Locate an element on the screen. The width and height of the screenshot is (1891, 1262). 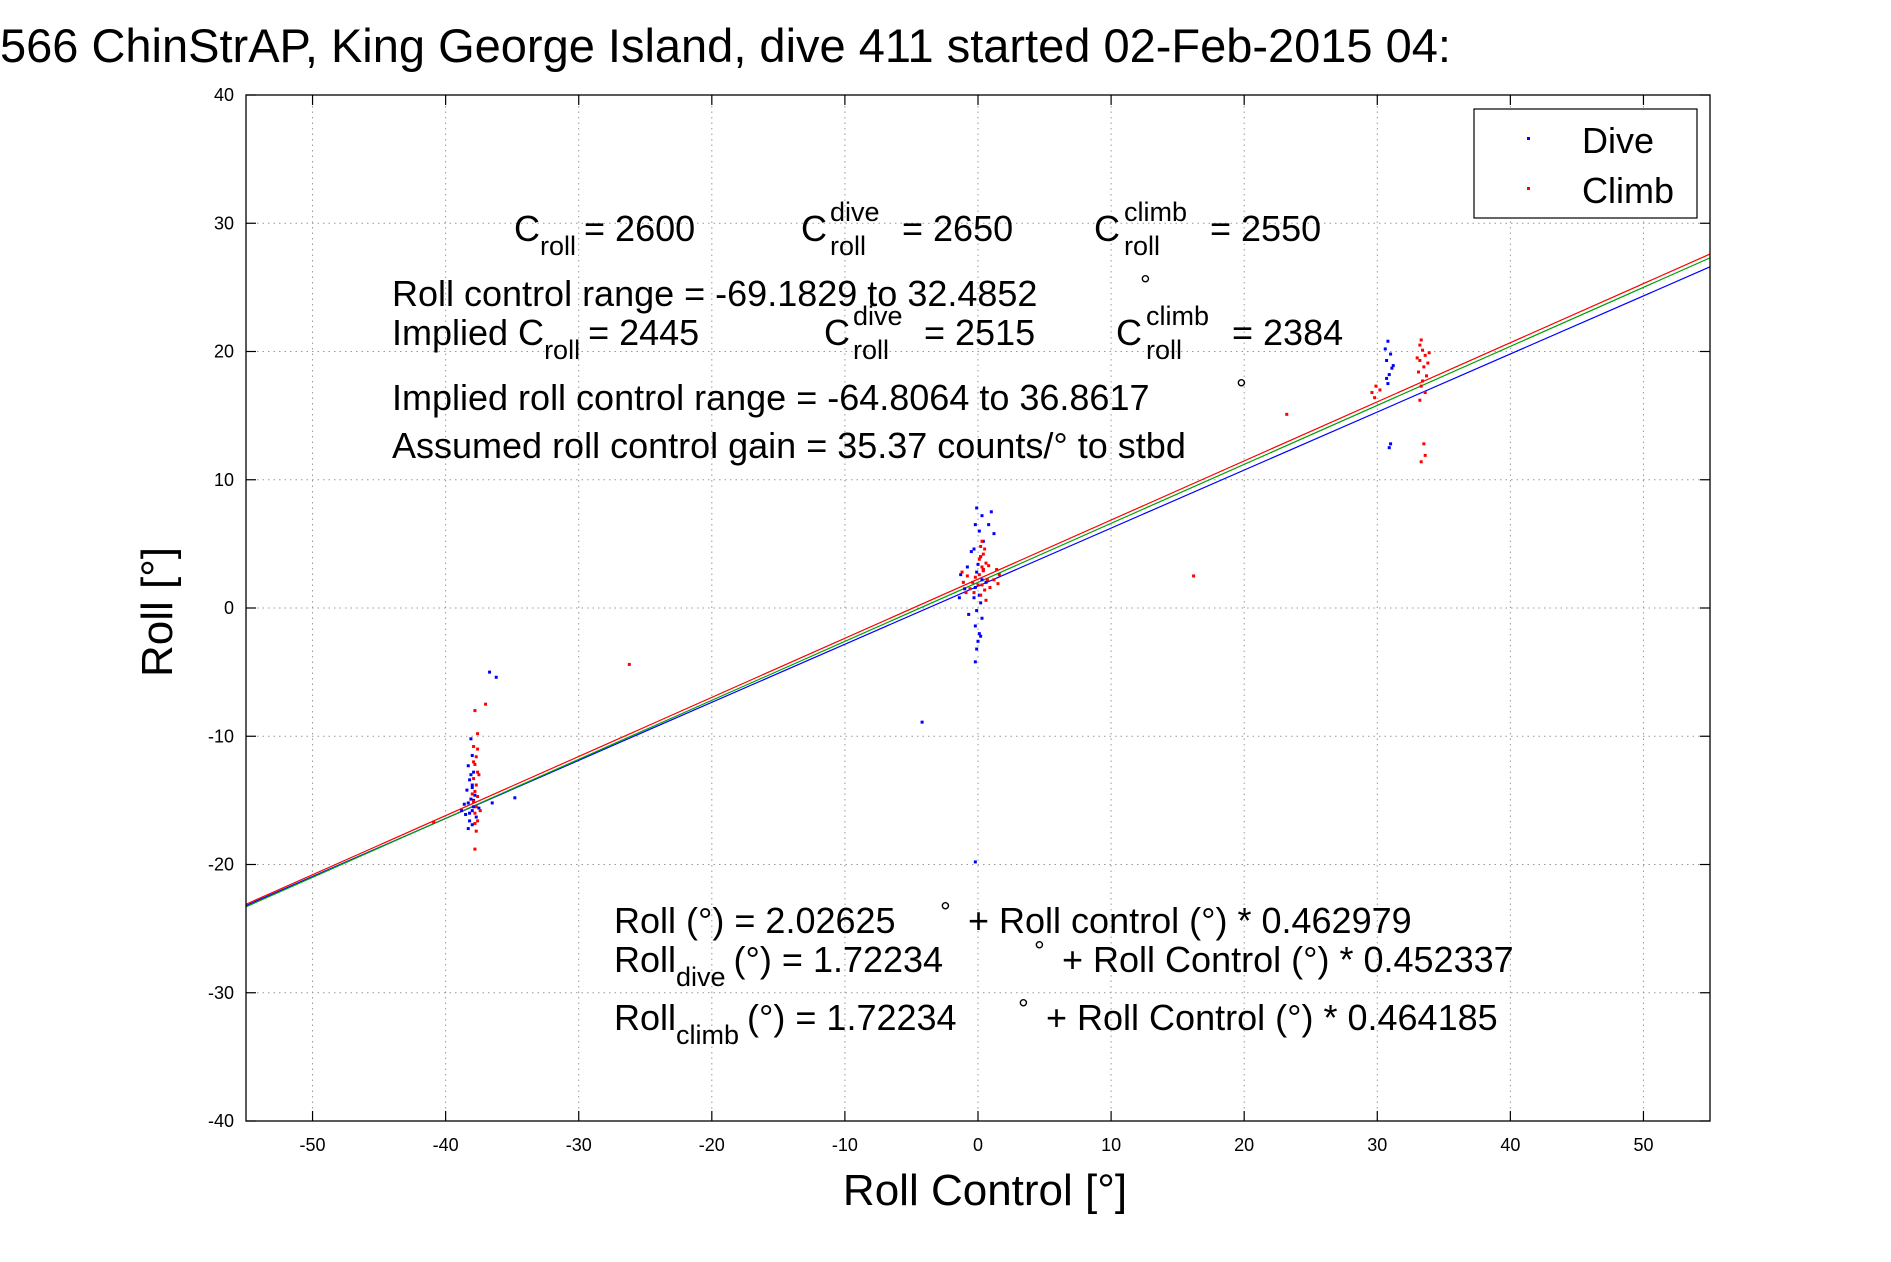
fit-equation-all: Roll (°) = 2.02625 is located at coordinates (755, 920).